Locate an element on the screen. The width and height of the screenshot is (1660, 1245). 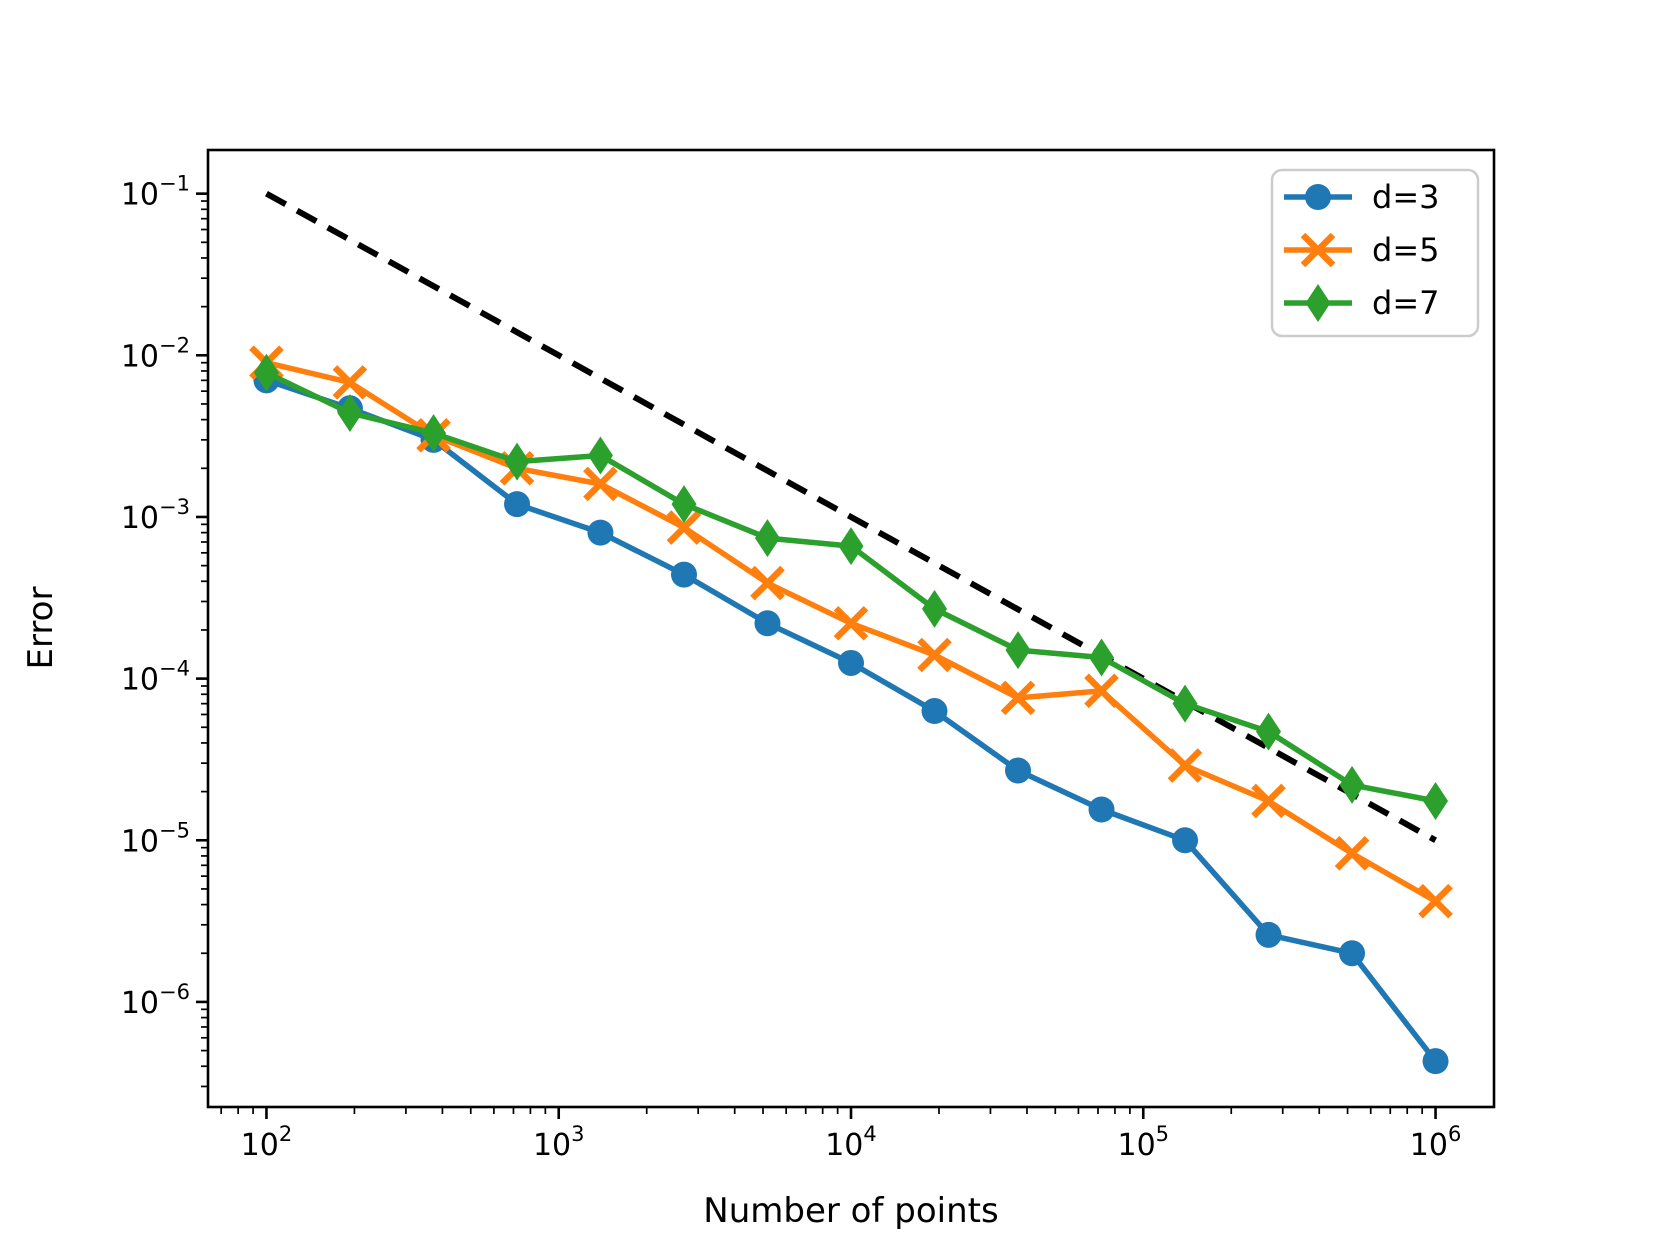
legend-thin-diamond-marker is located at coordinates (1318, 303).